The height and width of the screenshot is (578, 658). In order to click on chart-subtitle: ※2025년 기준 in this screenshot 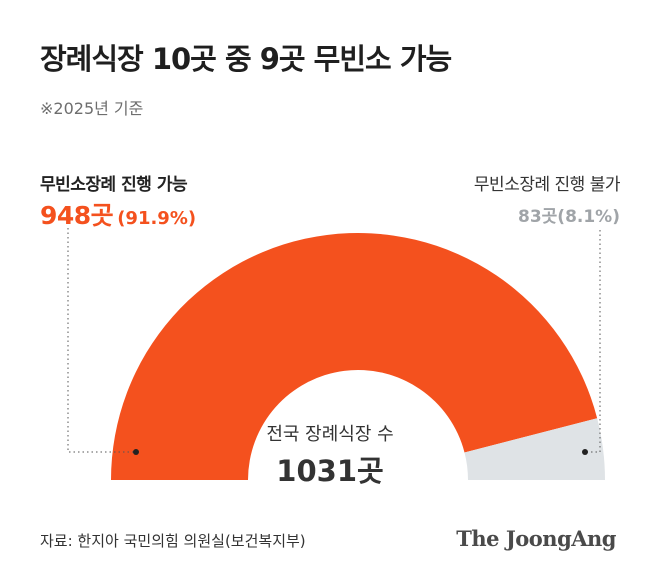, I will do `click(92, 108)`.